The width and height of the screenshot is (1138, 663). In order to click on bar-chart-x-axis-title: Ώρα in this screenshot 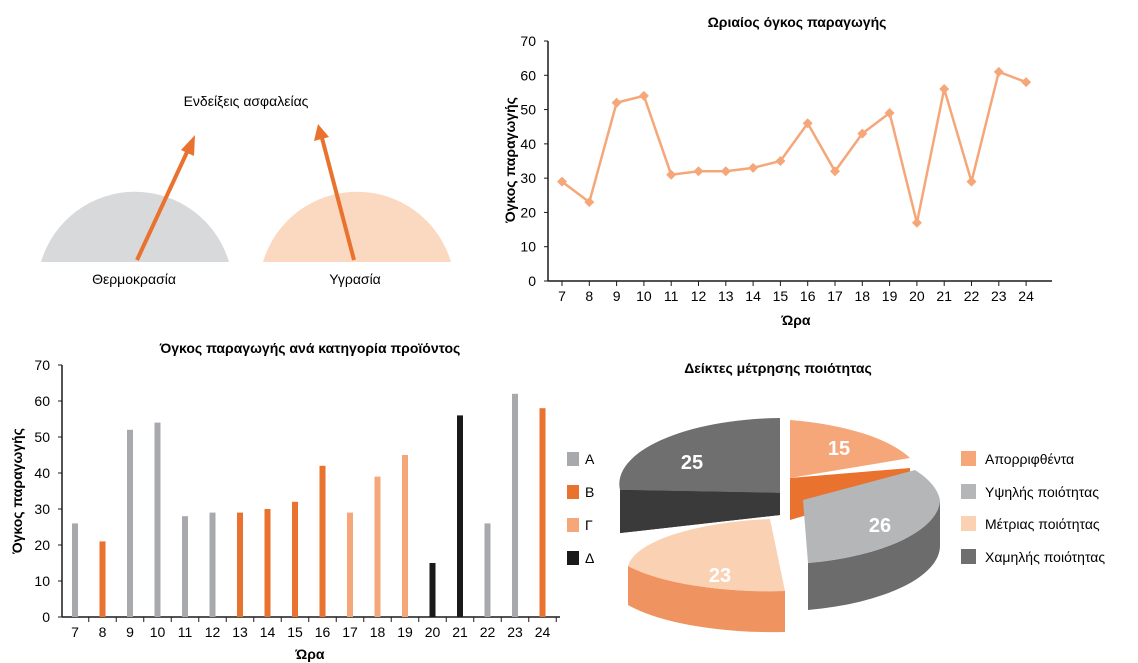, I will do `click(310, 654)`.